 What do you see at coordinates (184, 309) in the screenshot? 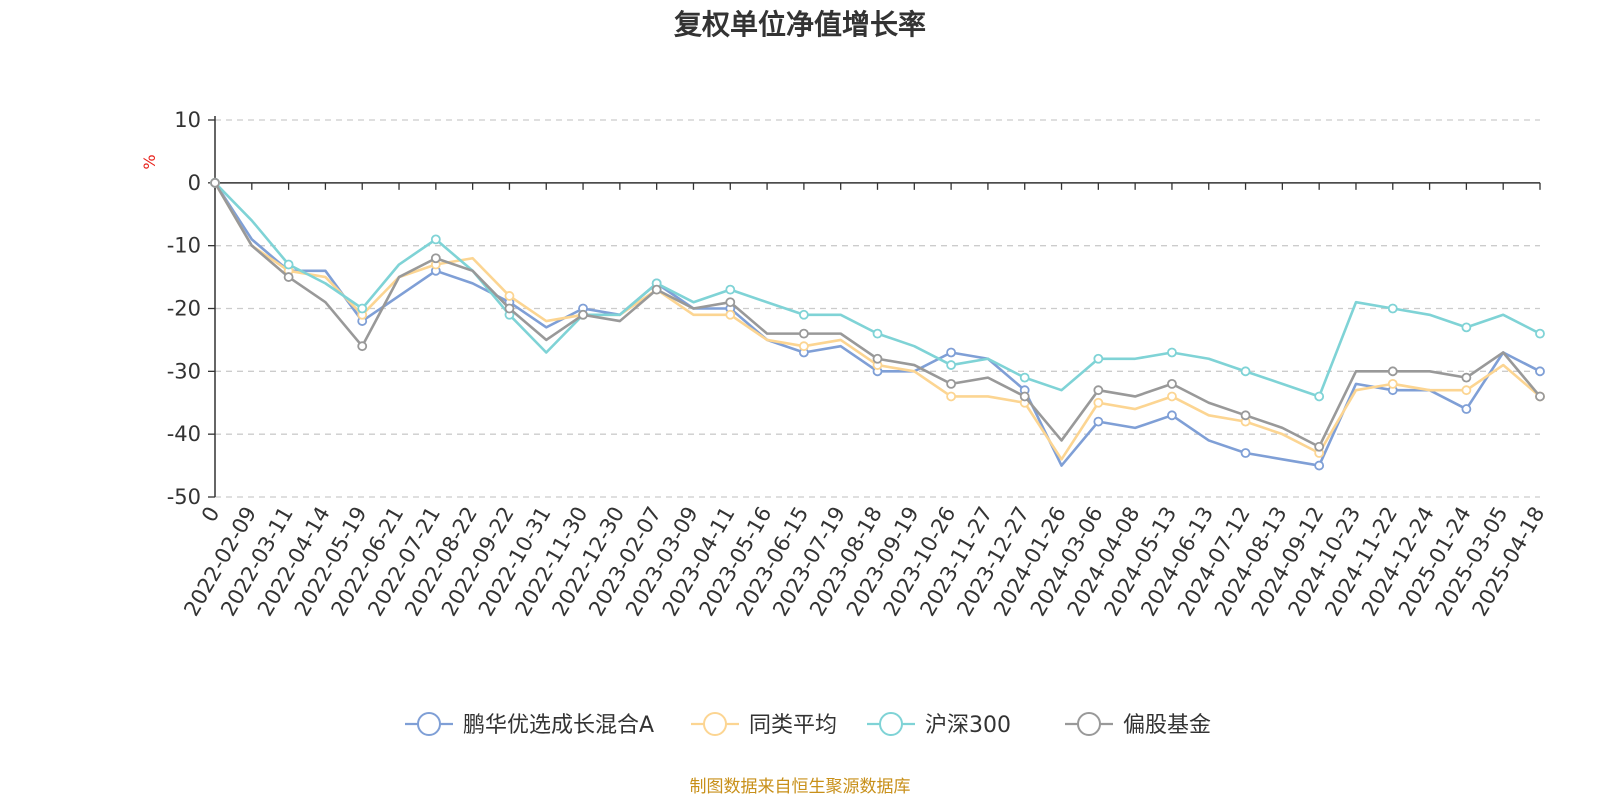
I see `y-tick-label: -20` at bounding box center [184, 309].